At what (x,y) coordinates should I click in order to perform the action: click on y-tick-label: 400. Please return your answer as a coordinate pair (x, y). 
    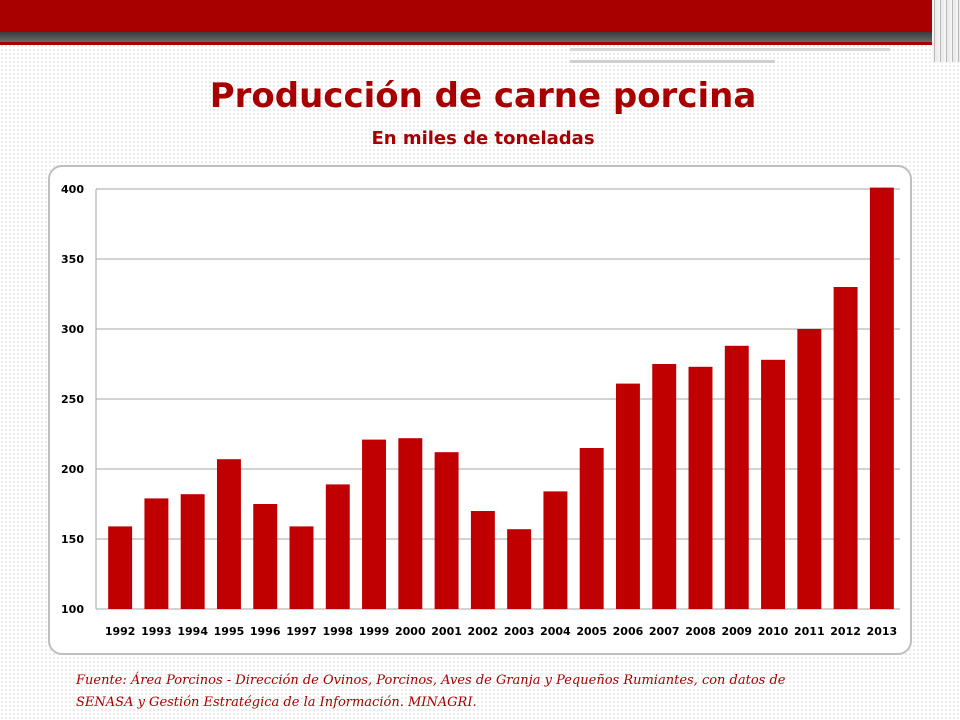
    Looking at the image, I should click on (72, 189).